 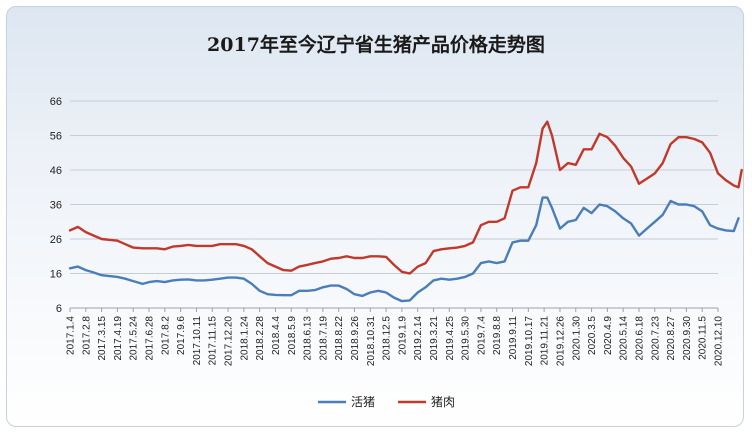 I want to click on x-tick-label: 2017.10.11, so click(x=197, y=341).